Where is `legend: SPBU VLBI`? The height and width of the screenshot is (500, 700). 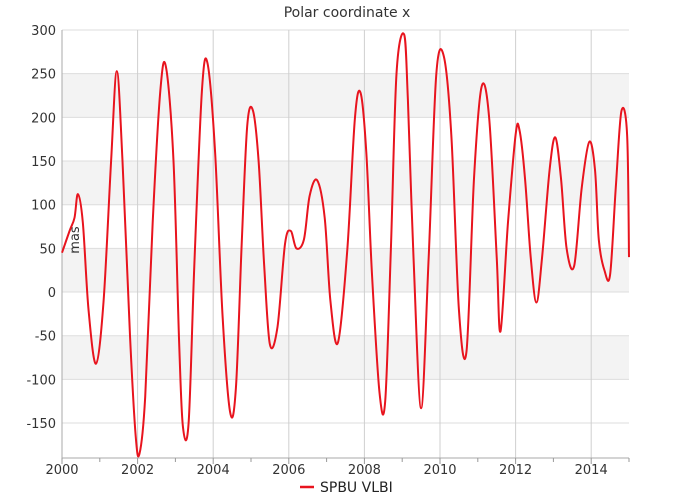 legend: SPBU VLBI is located at coordinates (346, 488).